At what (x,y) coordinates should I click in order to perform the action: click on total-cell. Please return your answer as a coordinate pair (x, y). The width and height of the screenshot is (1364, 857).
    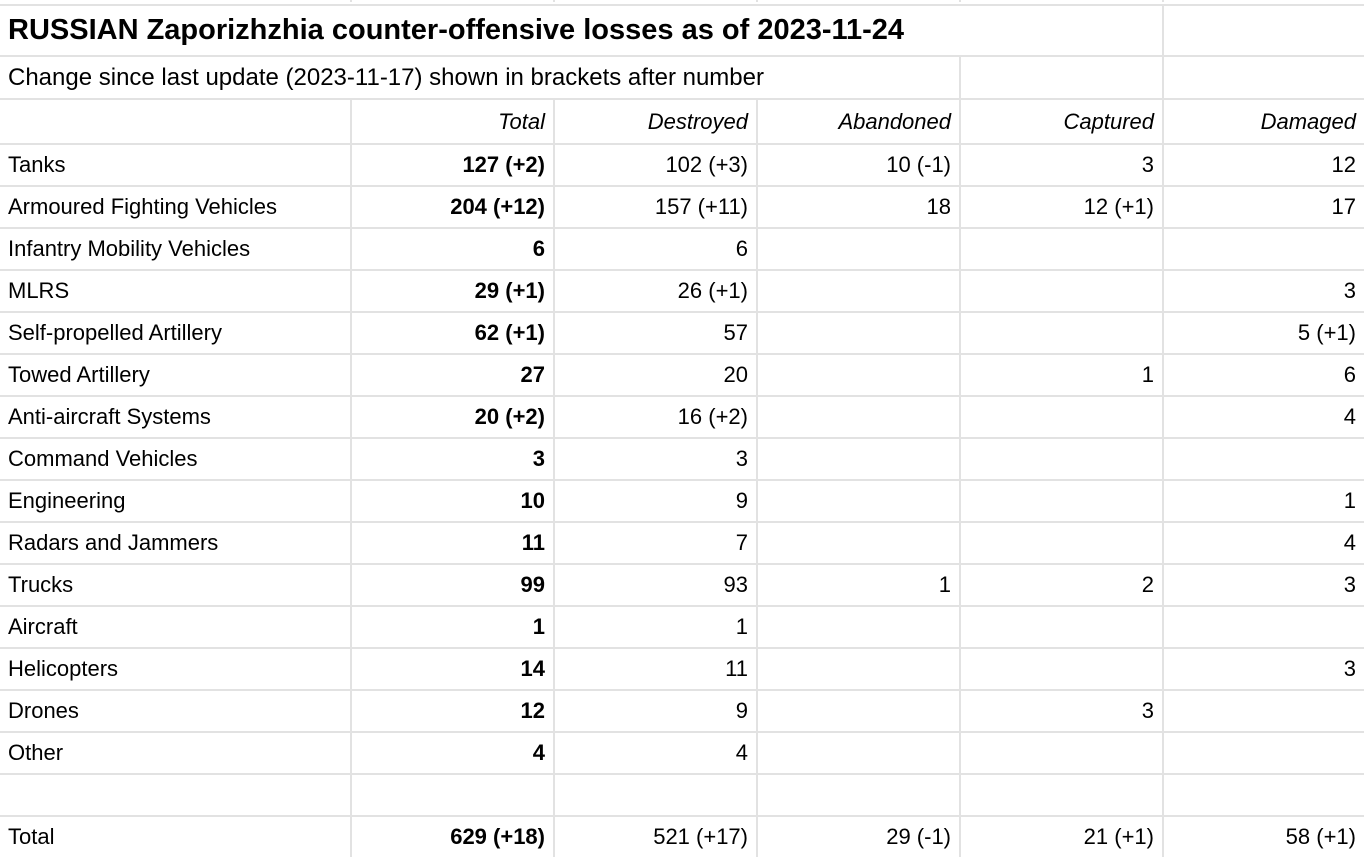
    Looking at the image, I should click on (453, 795).